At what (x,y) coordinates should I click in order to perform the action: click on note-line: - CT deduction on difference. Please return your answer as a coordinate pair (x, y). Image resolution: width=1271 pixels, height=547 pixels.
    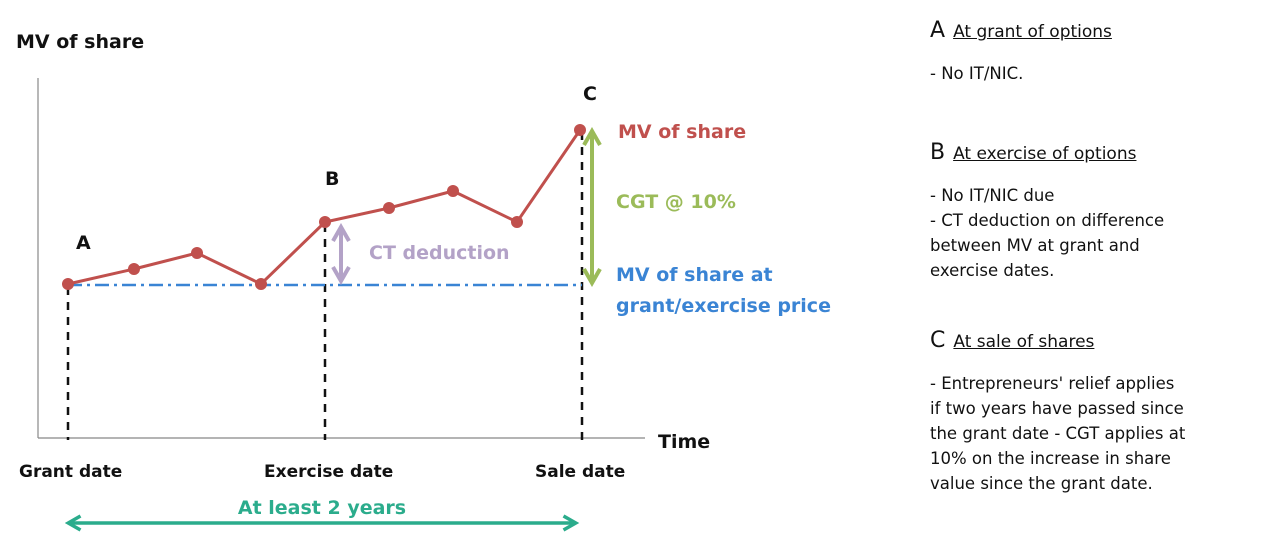
    Looking at the image, I should click on (1047, 220).